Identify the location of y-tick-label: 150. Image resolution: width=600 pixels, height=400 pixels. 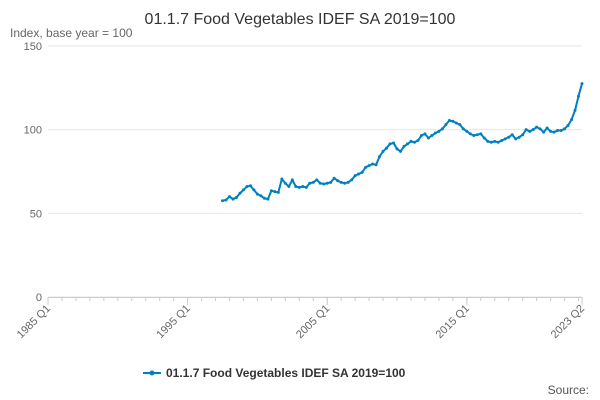
(33, 47).